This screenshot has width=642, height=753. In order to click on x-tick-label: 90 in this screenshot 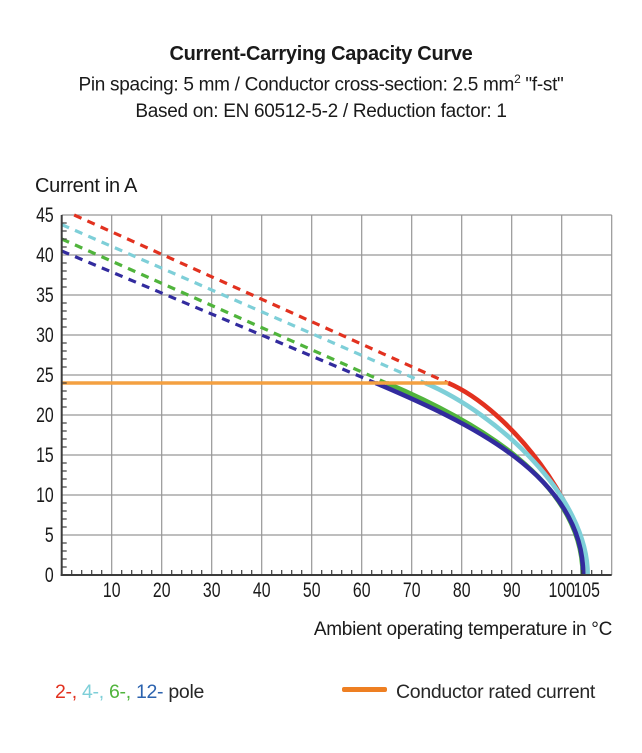, I will do `click(512, 590)`.